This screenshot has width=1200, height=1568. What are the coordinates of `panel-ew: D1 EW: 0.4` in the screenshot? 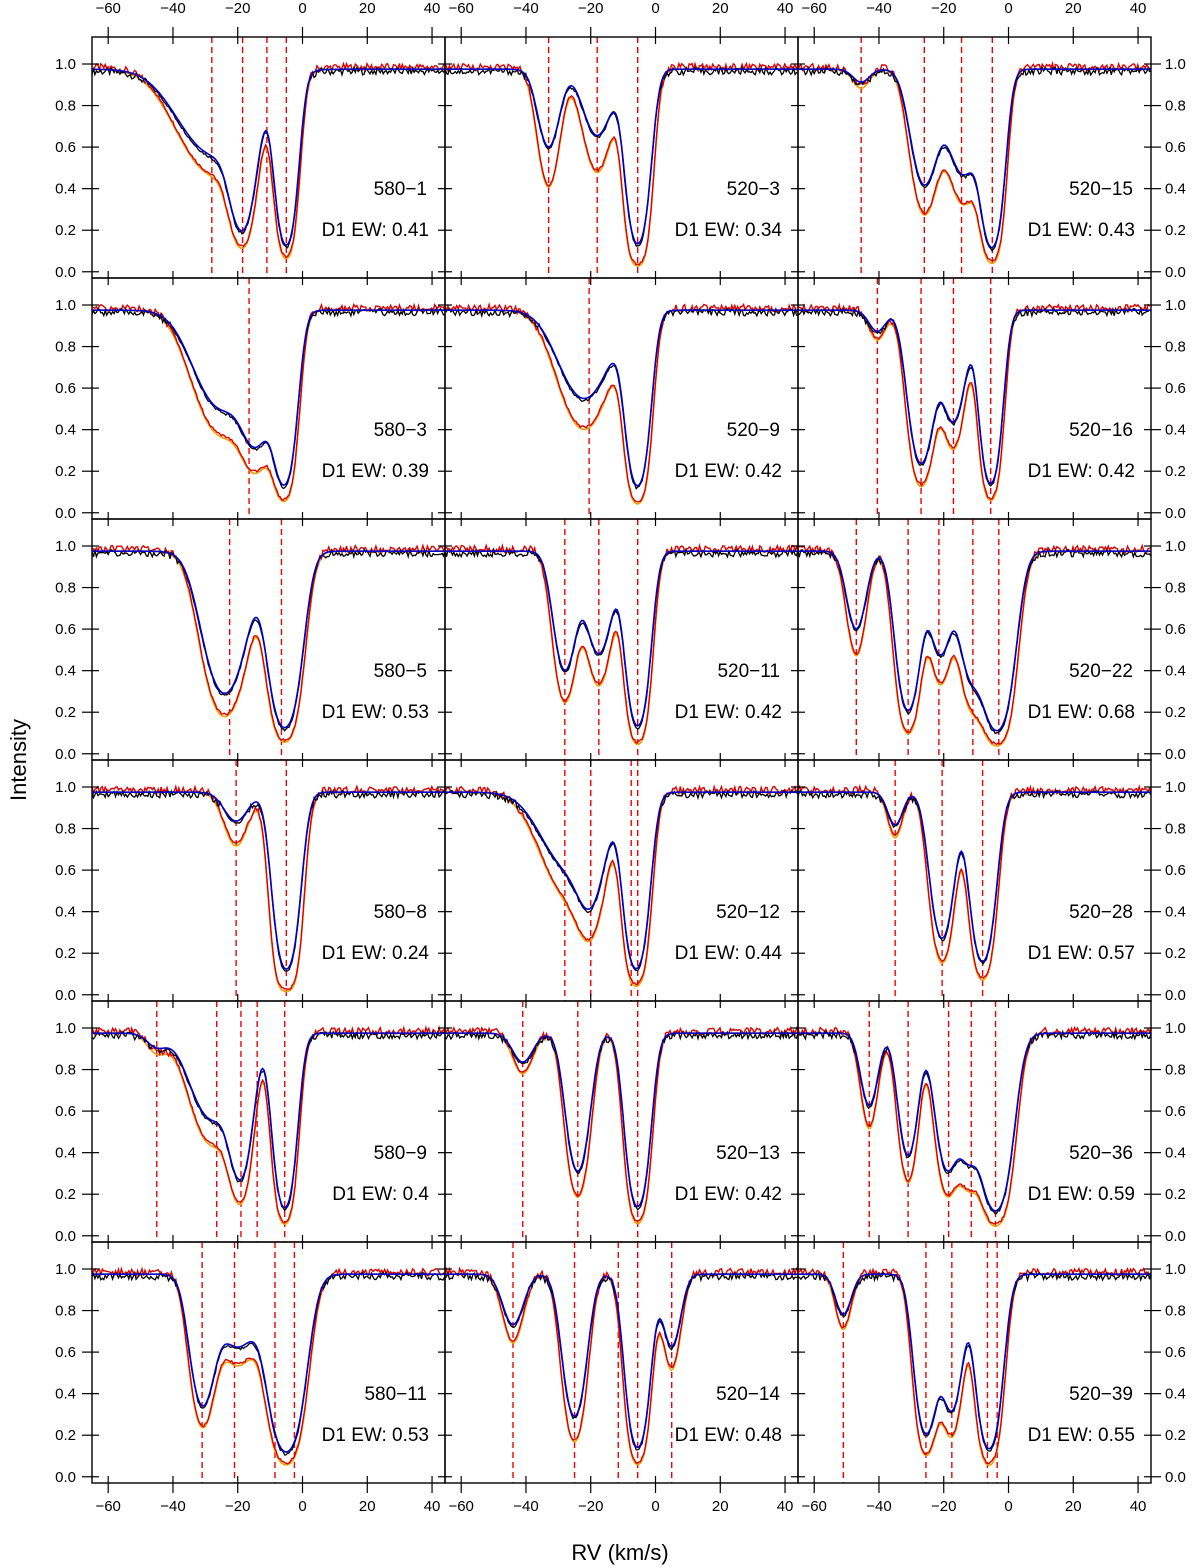 It's located at (380, 1194).